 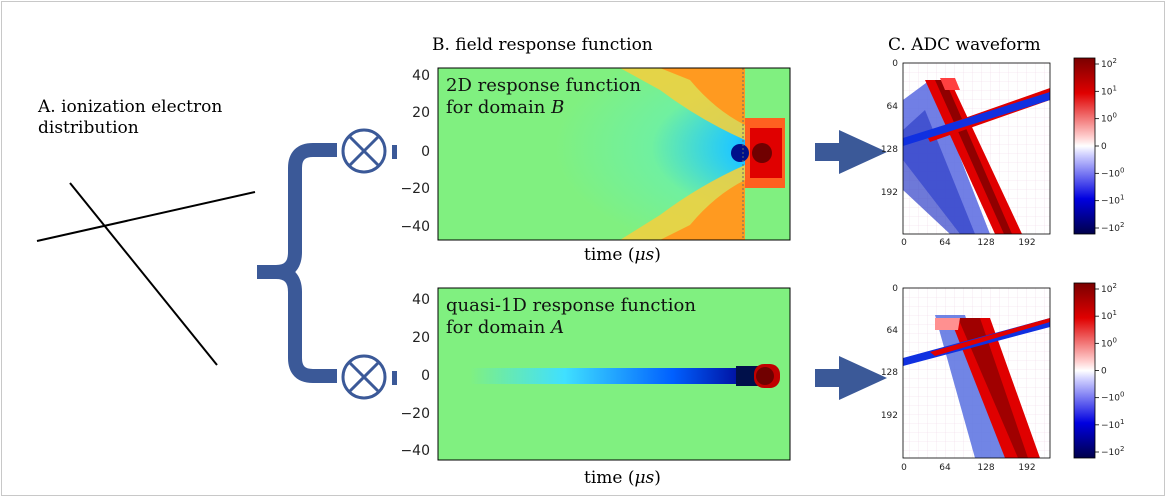 I want to click on flow-brace, so click(x=297, y=263).